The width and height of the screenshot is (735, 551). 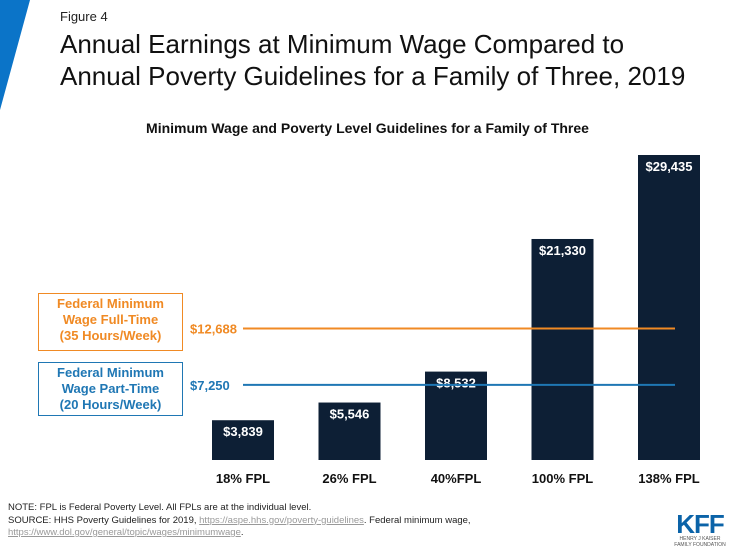 I want to click on logo-subtext: HENRY J KAISER, so click(x=700, y=539).